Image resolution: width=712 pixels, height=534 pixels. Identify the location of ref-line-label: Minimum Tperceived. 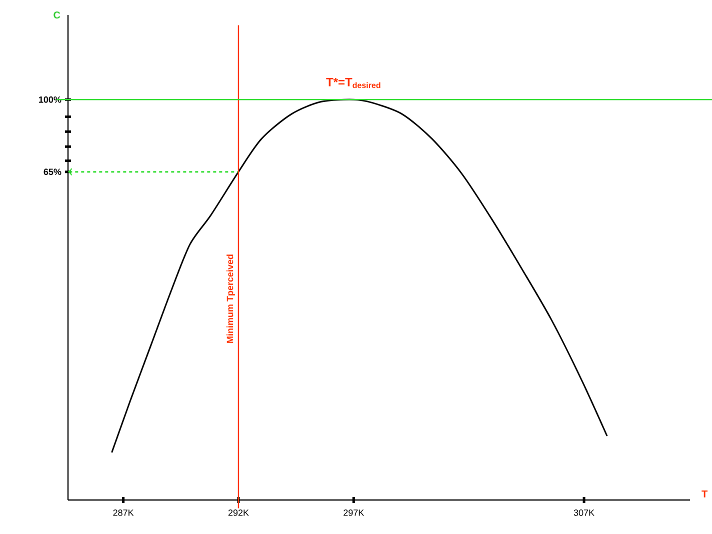
(230, 298).